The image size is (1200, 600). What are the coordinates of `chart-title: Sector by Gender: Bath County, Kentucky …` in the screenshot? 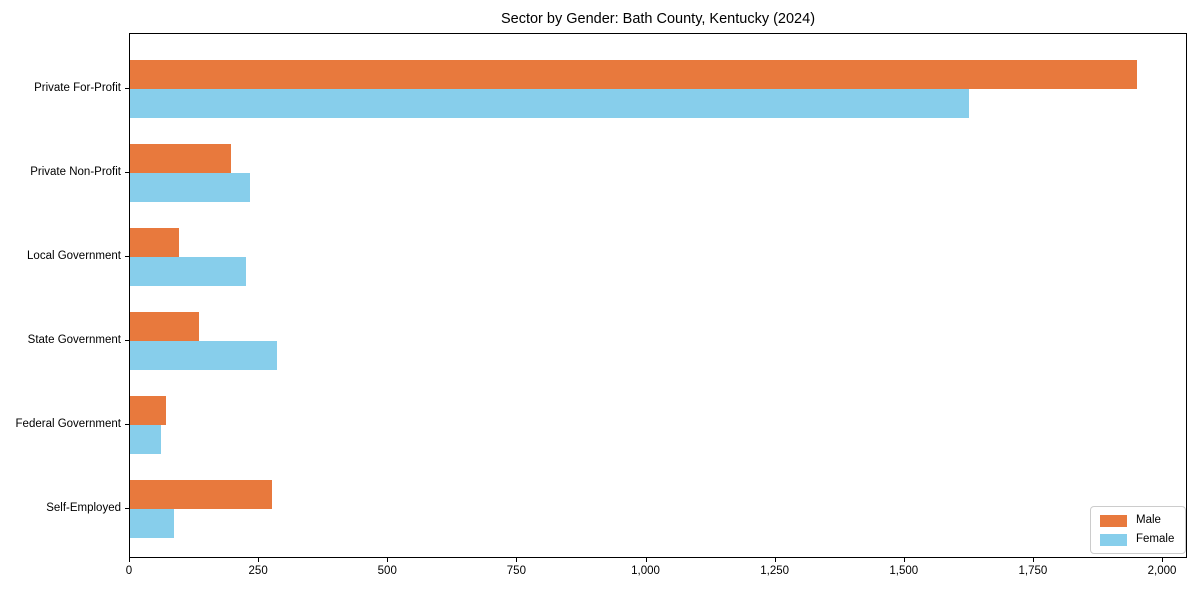 It's located at (658, 19).